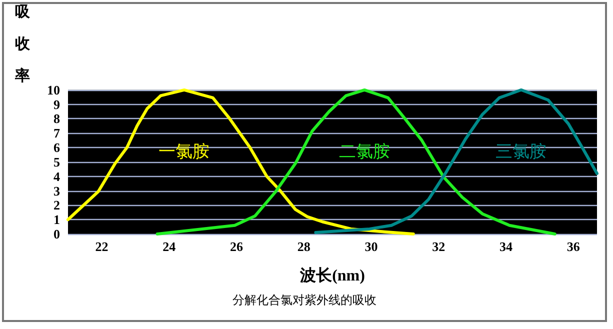  What do you see at coordinates (507, 246) in the screenshot?
I see `x-tick-label: 34` at bounding box center [507, 246].